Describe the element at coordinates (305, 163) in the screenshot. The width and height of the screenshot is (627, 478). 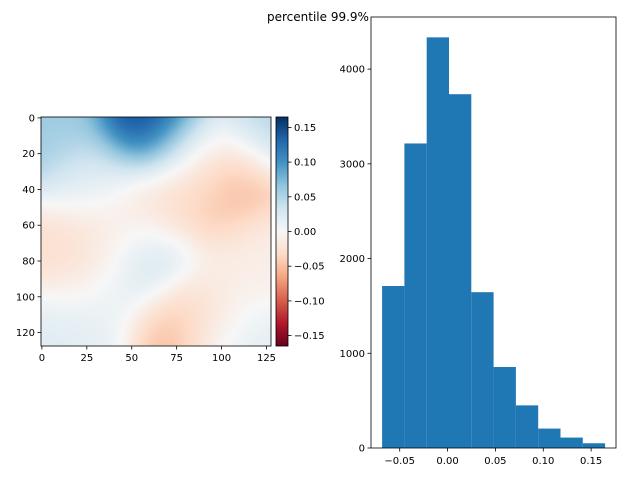
I see `colorbar-tick-label: 0.10` at that location.